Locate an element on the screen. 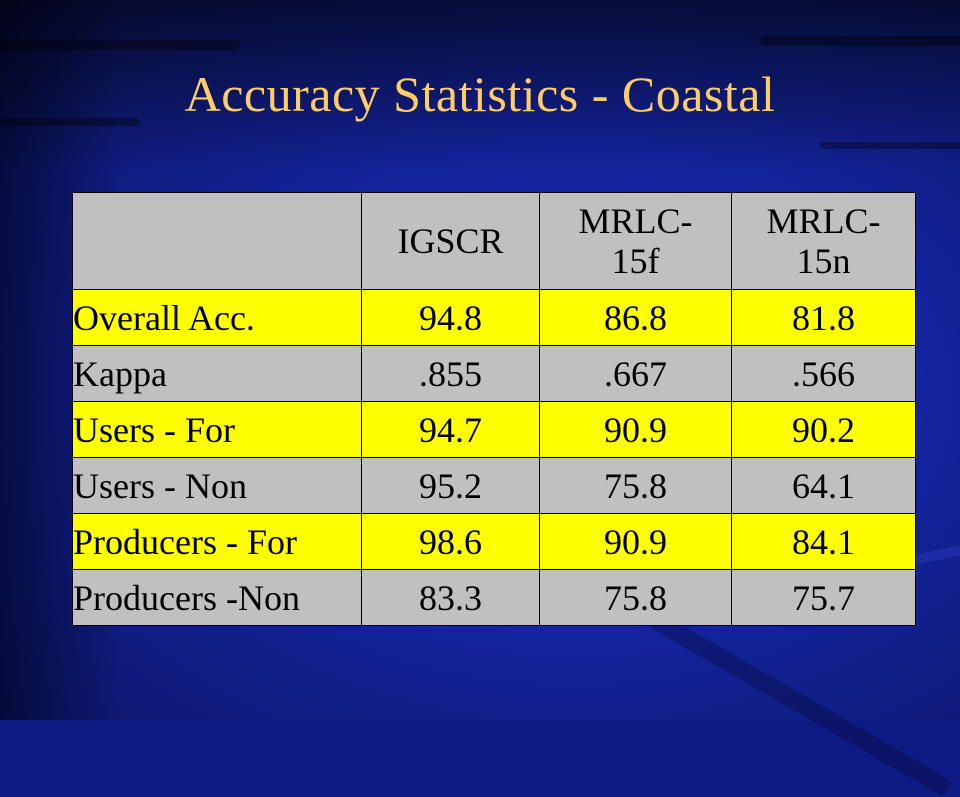 This screenshot has width=960, height=797. row-label: Users - For is located at coordinates (217, 429).